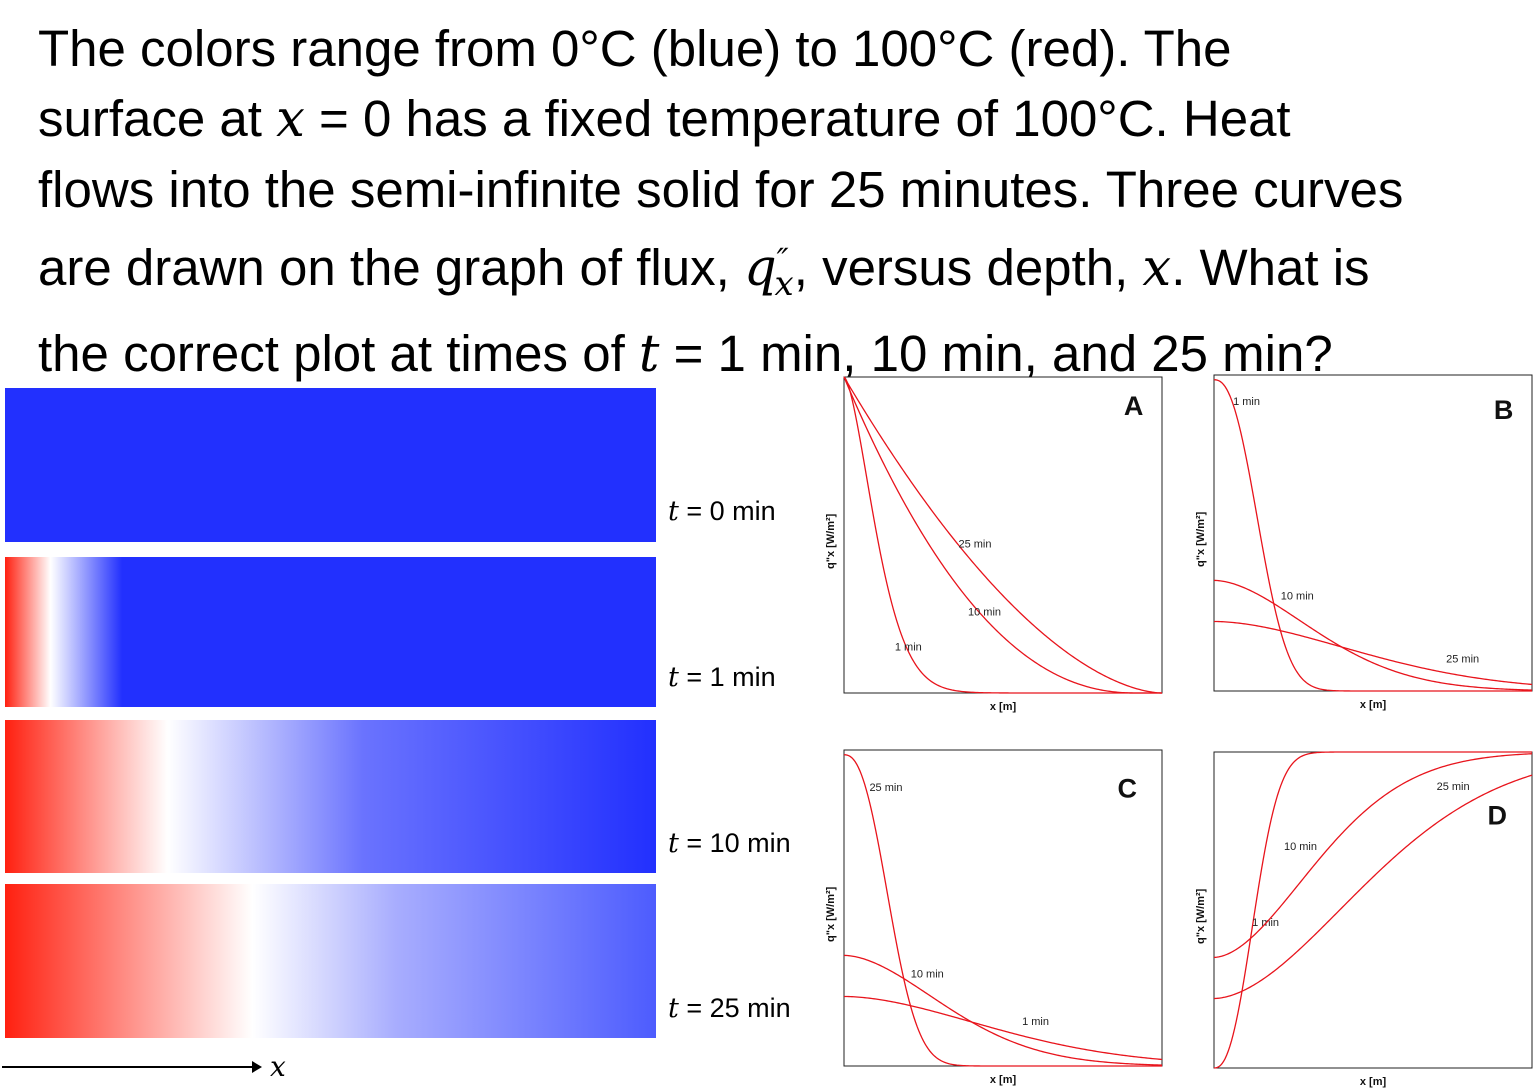  What do you see at coordinates (1134, 406) in the screenshot?
I see `plot-letter: A` at bounding box center [1134, 406].